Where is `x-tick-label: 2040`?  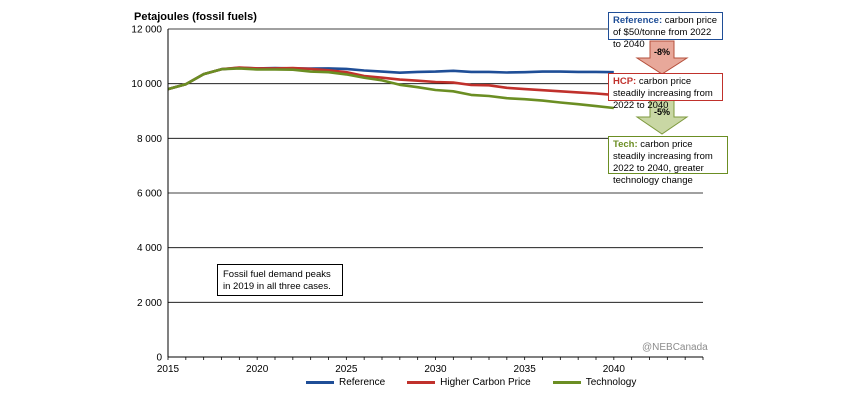 x-tick-label: 2040 is located at coordinates (614, 369).